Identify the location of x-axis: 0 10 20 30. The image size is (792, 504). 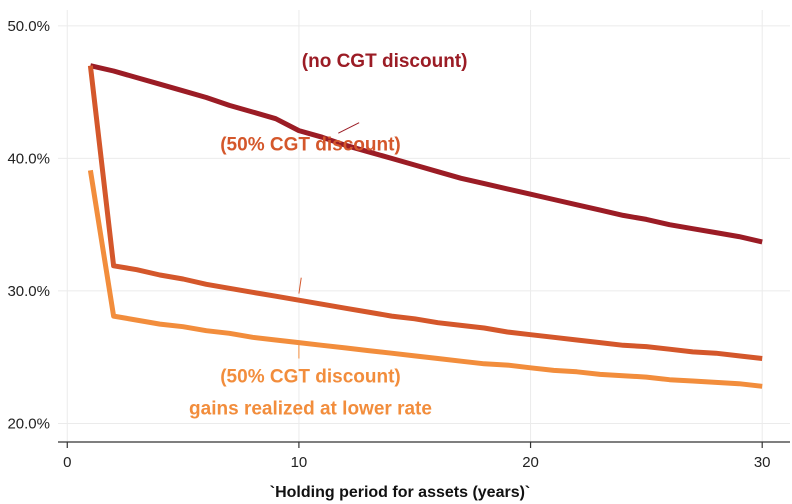
(424, 456).